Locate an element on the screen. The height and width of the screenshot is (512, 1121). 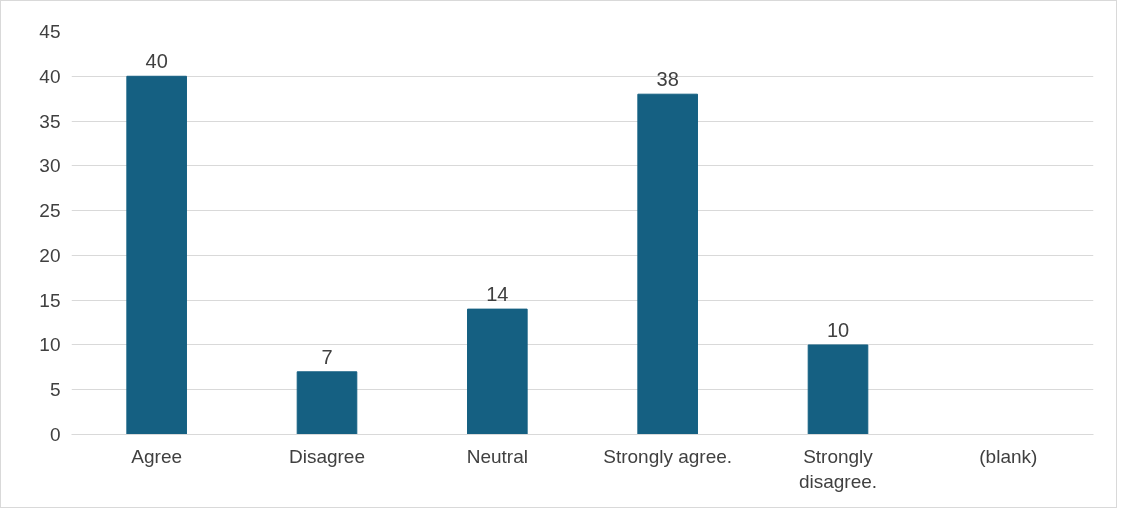
y-tick-label: 30 is located at coordinates (50, 166).